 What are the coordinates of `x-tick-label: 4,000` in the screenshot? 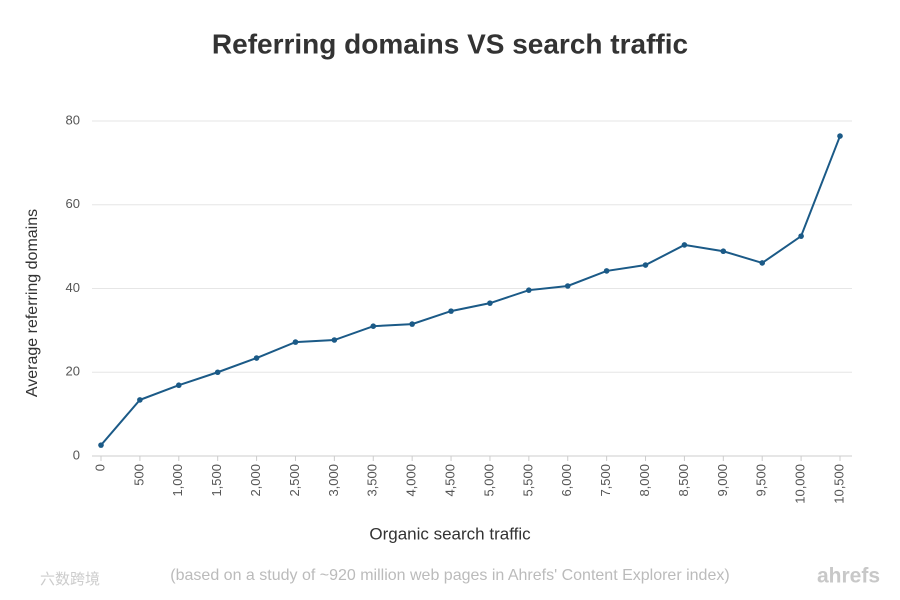 It's located at (411, 480).